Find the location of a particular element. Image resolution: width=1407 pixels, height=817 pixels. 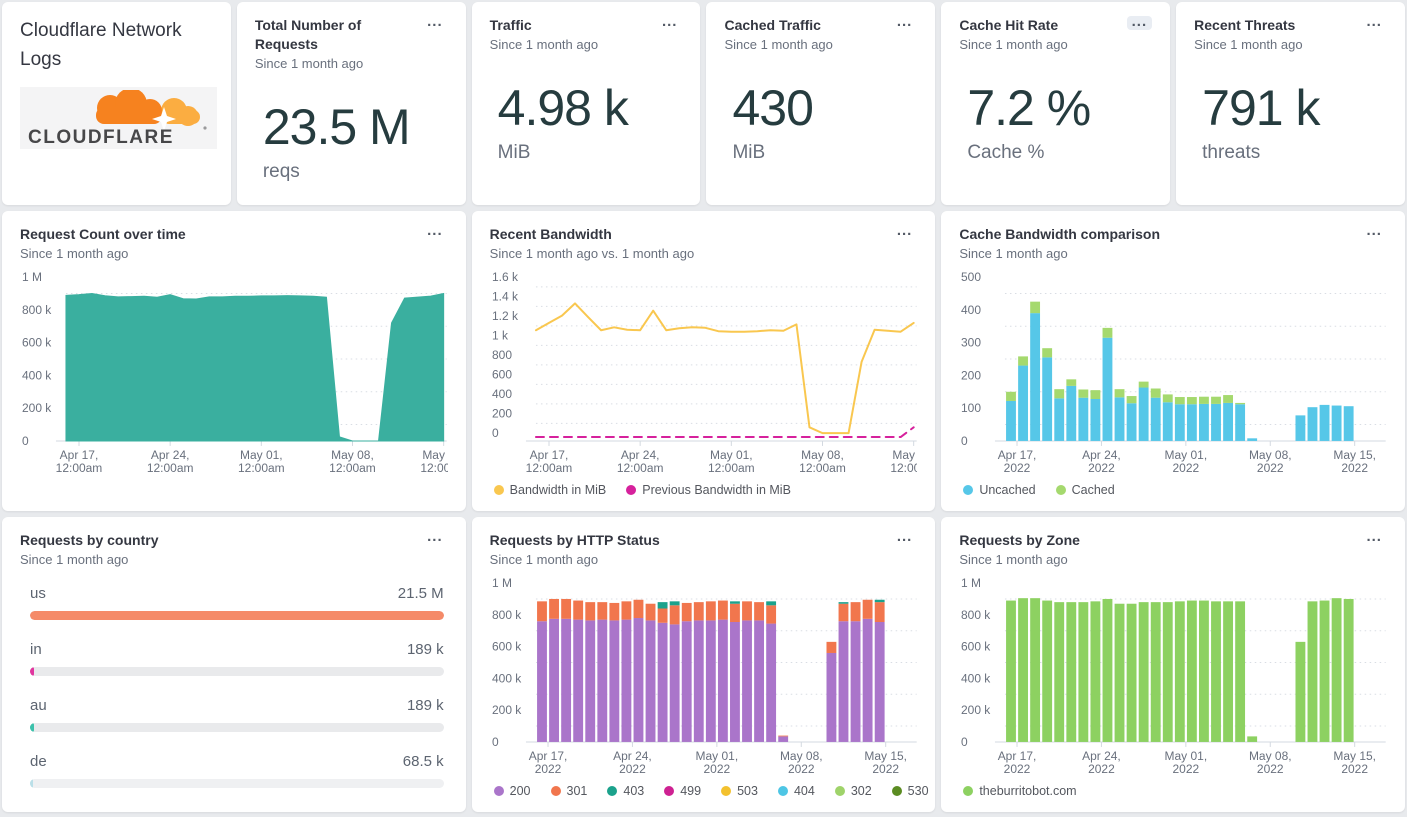

legend-item-503: 503 is located at coordinates (739, 791).